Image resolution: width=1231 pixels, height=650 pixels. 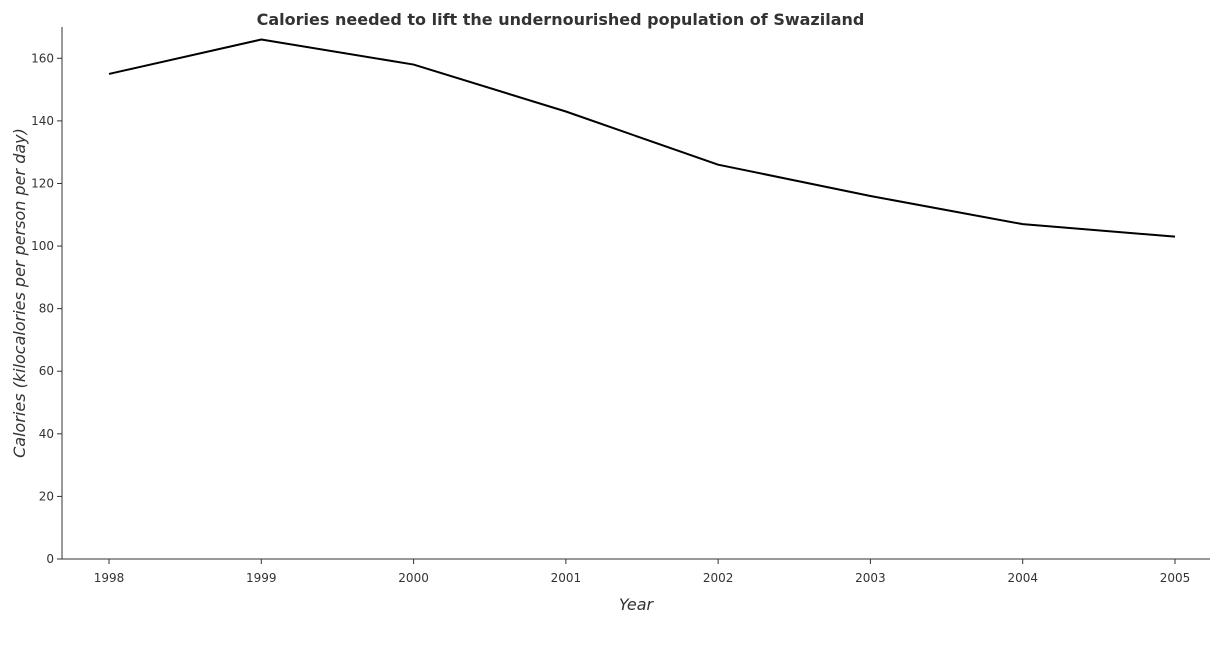 What do you see at coordinates (1022, 578) in the screenshot?
I see `x-tick-label: 2004` at bounding box center [1022, 578].